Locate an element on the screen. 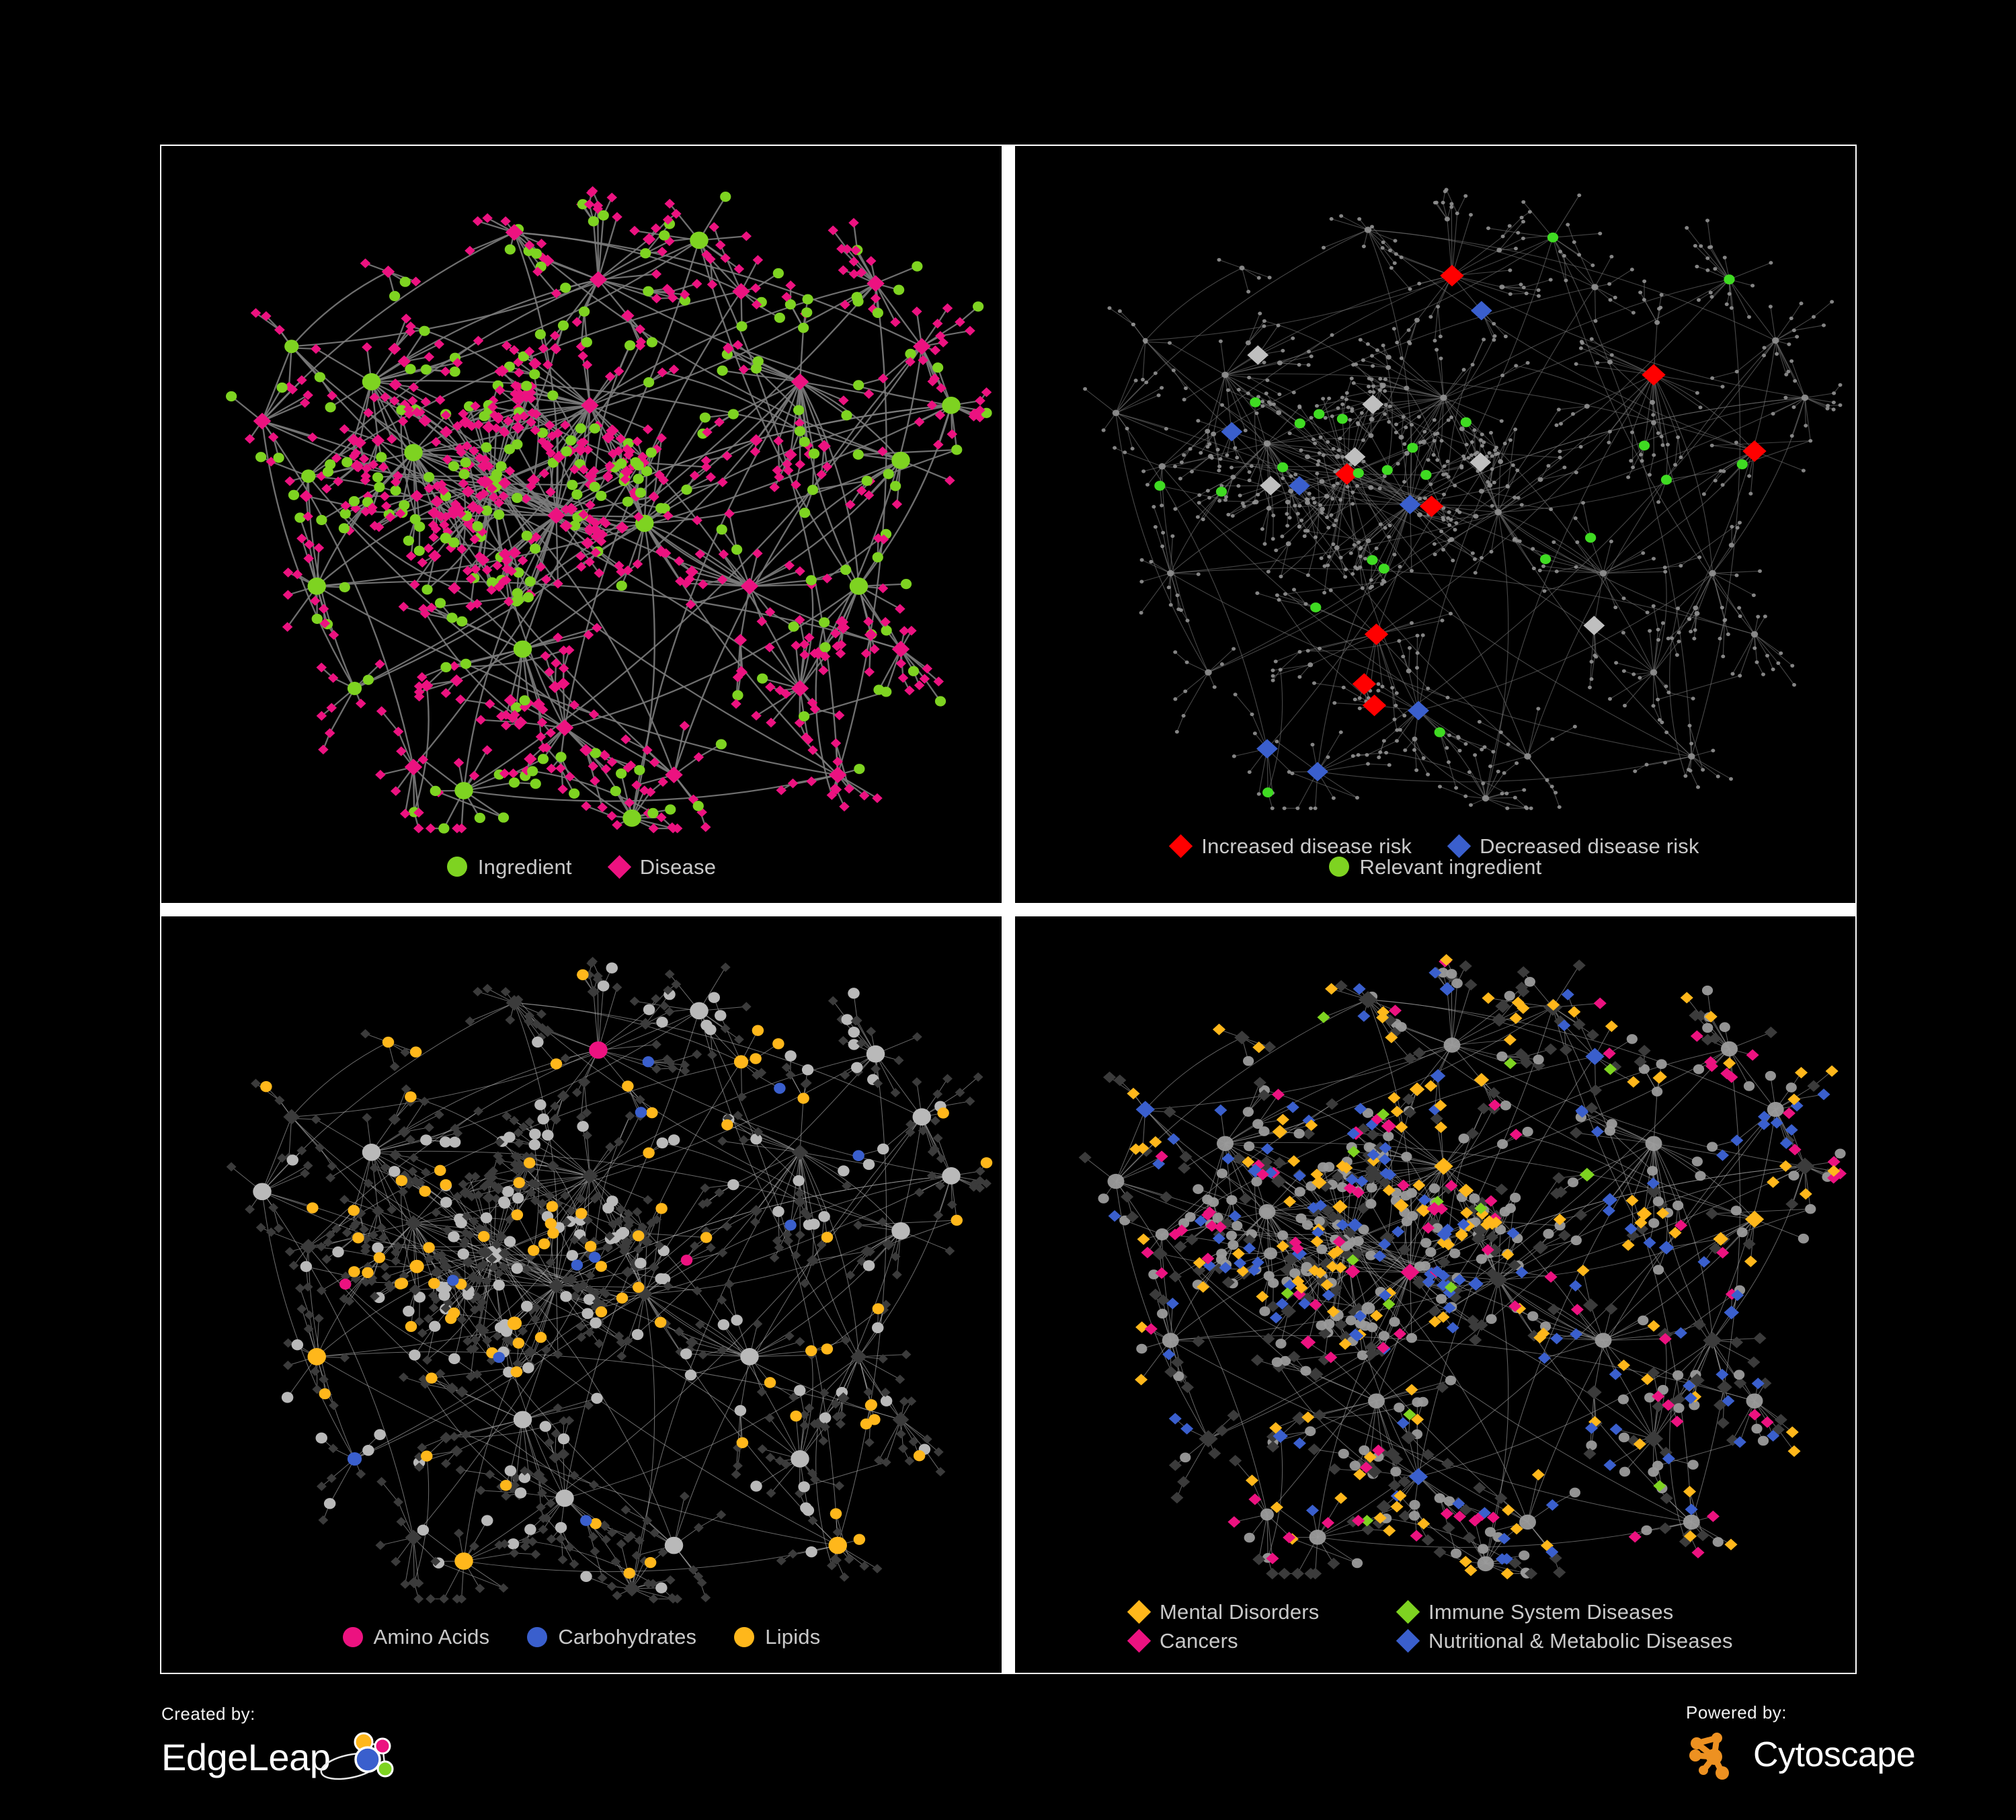 This screenshot has width=2016, height=1820. legend-label: Nutritional & Metabolic Diseases is located at coordinates (1580, 1641).